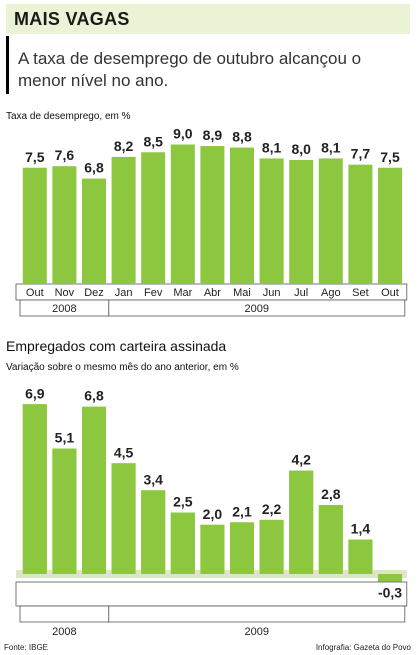 Image resolution: width=417 pixels, height=655 pixels. What do you see at coordinates (272, 509) in the screenshot?
I see `chart2-value-label-8: 2,2` at bounding box center [272, 509].